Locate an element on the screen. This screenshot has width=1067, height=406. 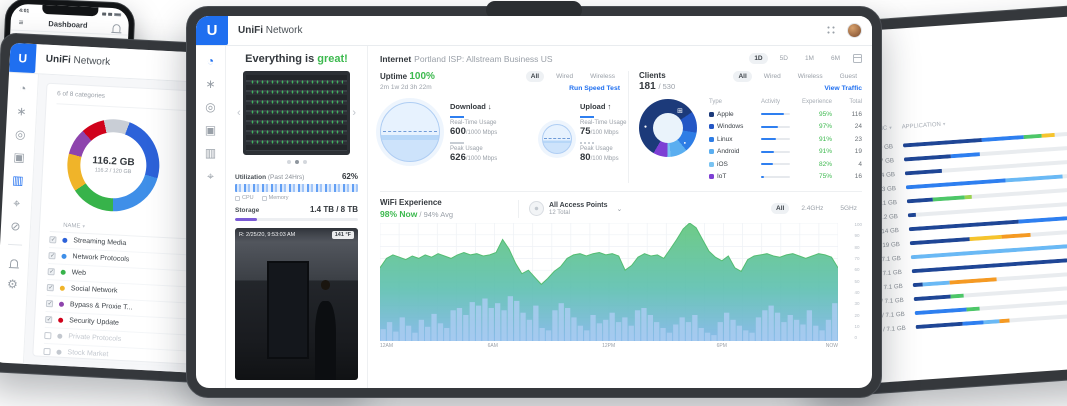
y-tick: 50 is located at coordinates (857, 281).